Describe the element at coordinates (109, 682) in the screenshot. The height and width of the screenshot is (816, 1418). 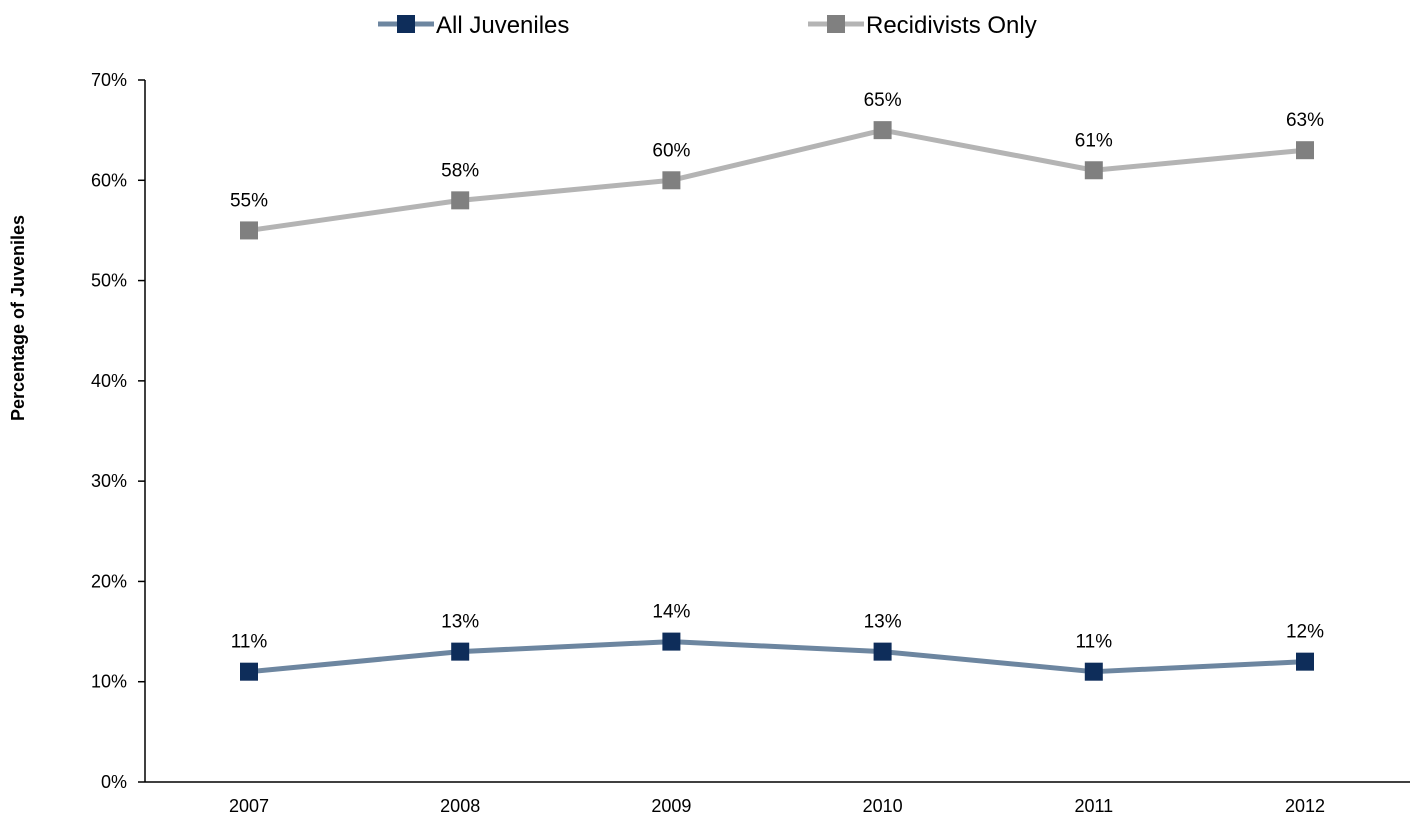
I see `y-tick-label: 10%` at that location.